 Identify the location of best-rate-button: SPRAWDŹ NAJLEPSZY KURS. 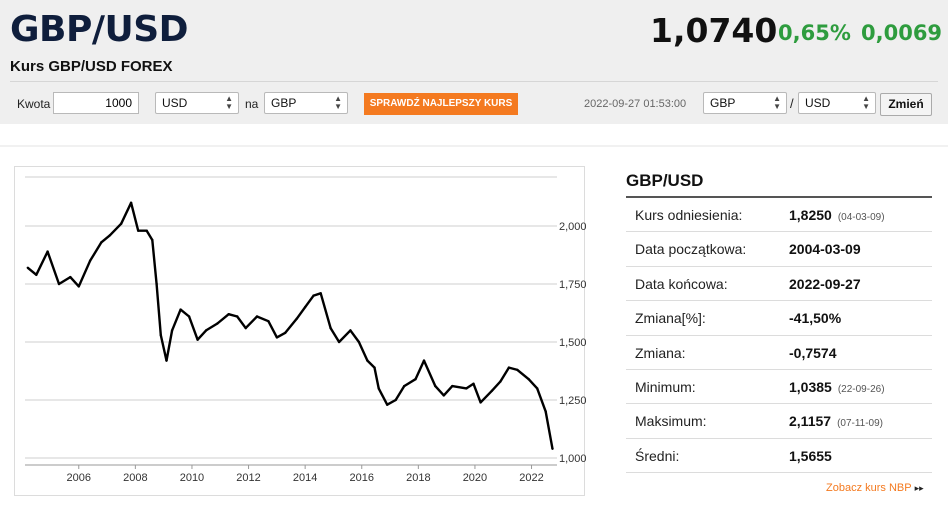
(441, 104).